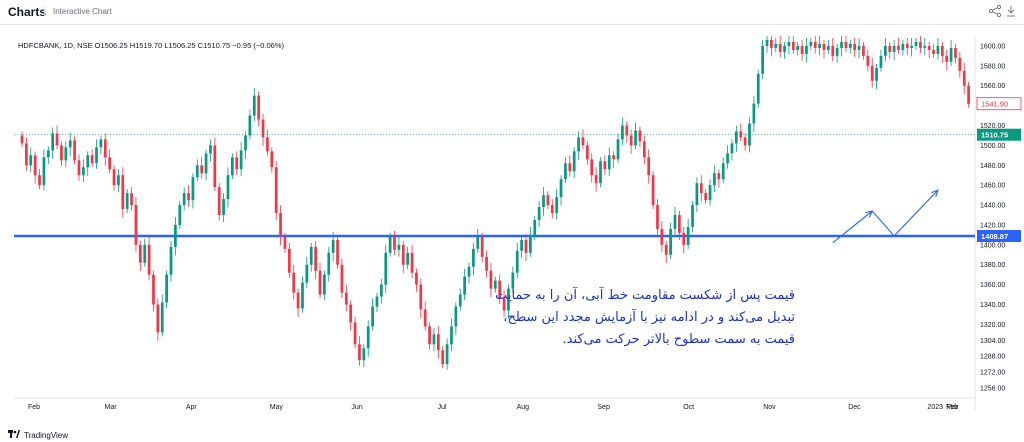  I want to click on annotation-line-3: قیمت به سمت سطوح بالاتر حرکت می‌کند., so click(678, 339).